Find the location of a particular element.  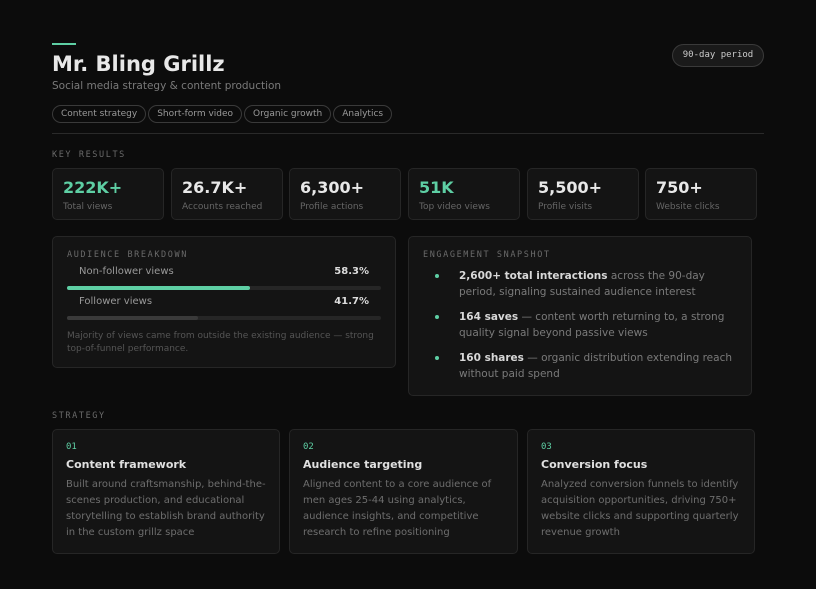

stat-card: 5,500+ Profile visits is located at coordinates (583, 194).